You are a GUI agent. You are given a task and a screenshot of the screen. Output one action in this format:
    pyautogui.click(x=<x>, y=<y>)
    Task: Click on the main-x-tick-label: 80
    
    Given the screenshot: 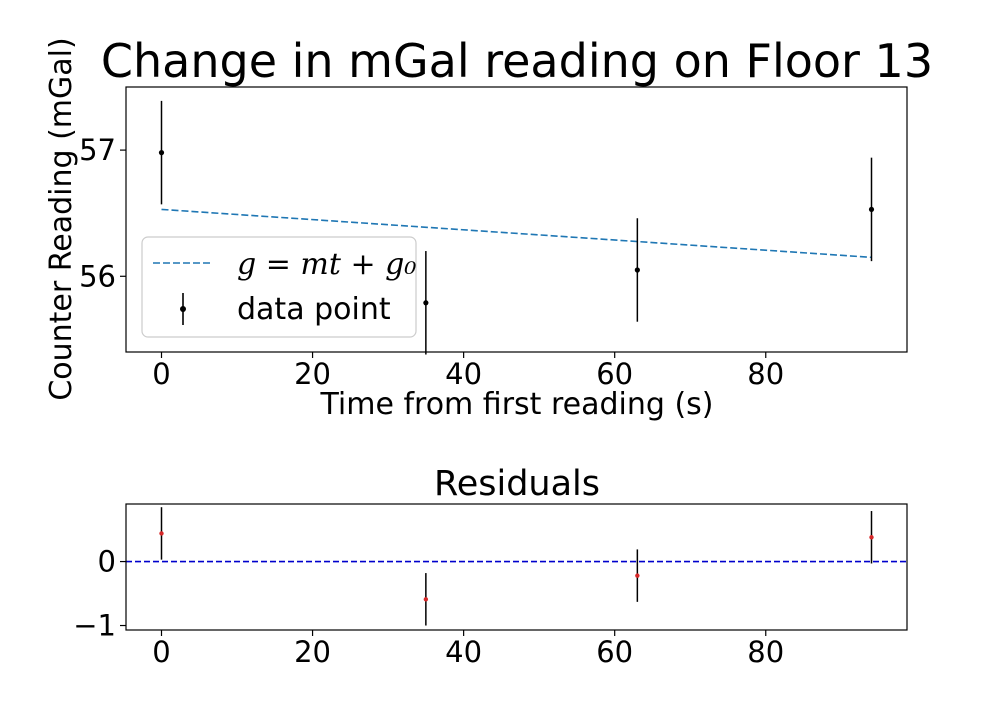 What is the action you would take?
    pyautogui.click(x=765, y=374)
    